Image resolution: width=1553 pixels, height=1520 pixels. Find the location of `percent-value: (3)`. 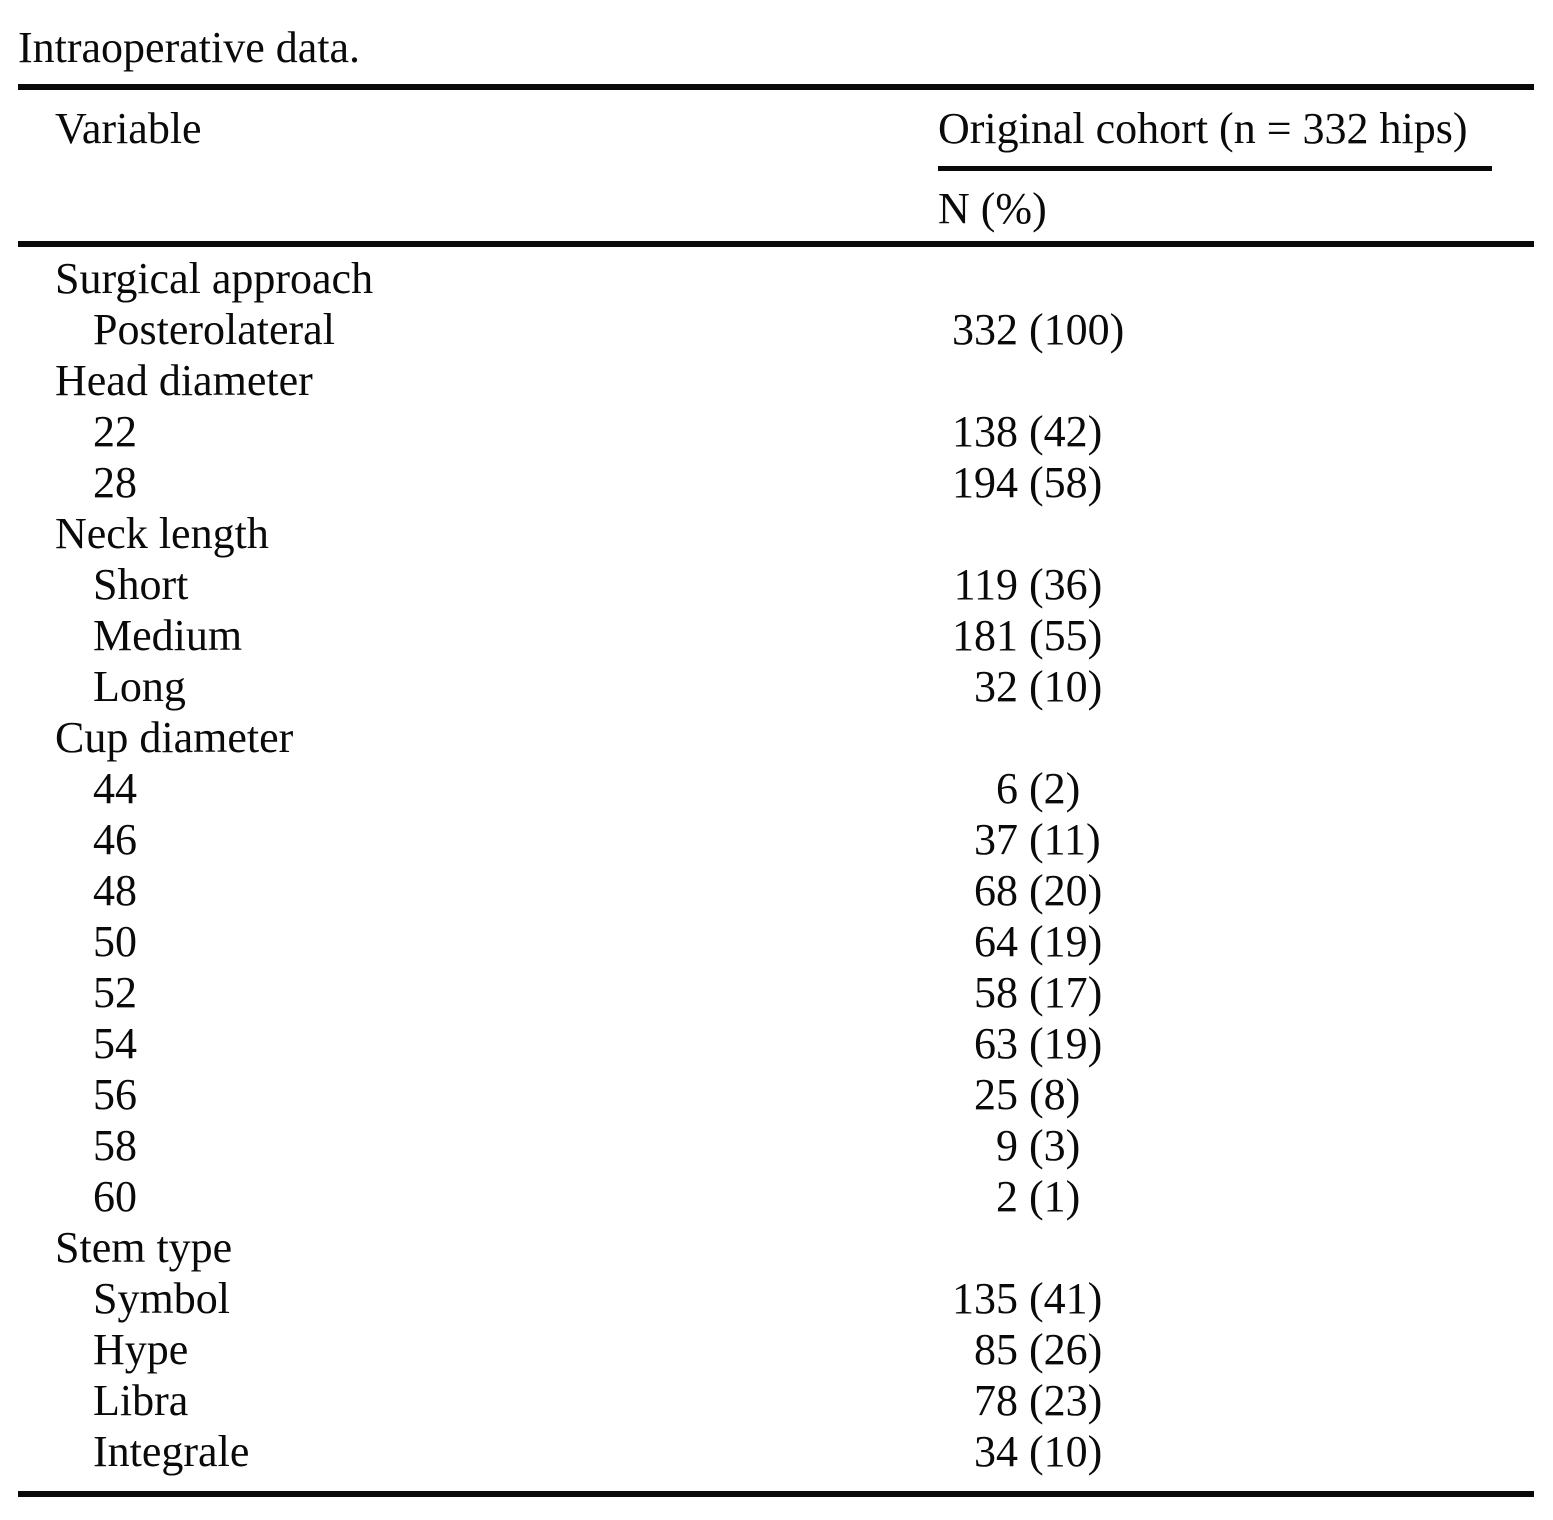

percent-value: (3) is located at coordinates (1055, 1145).